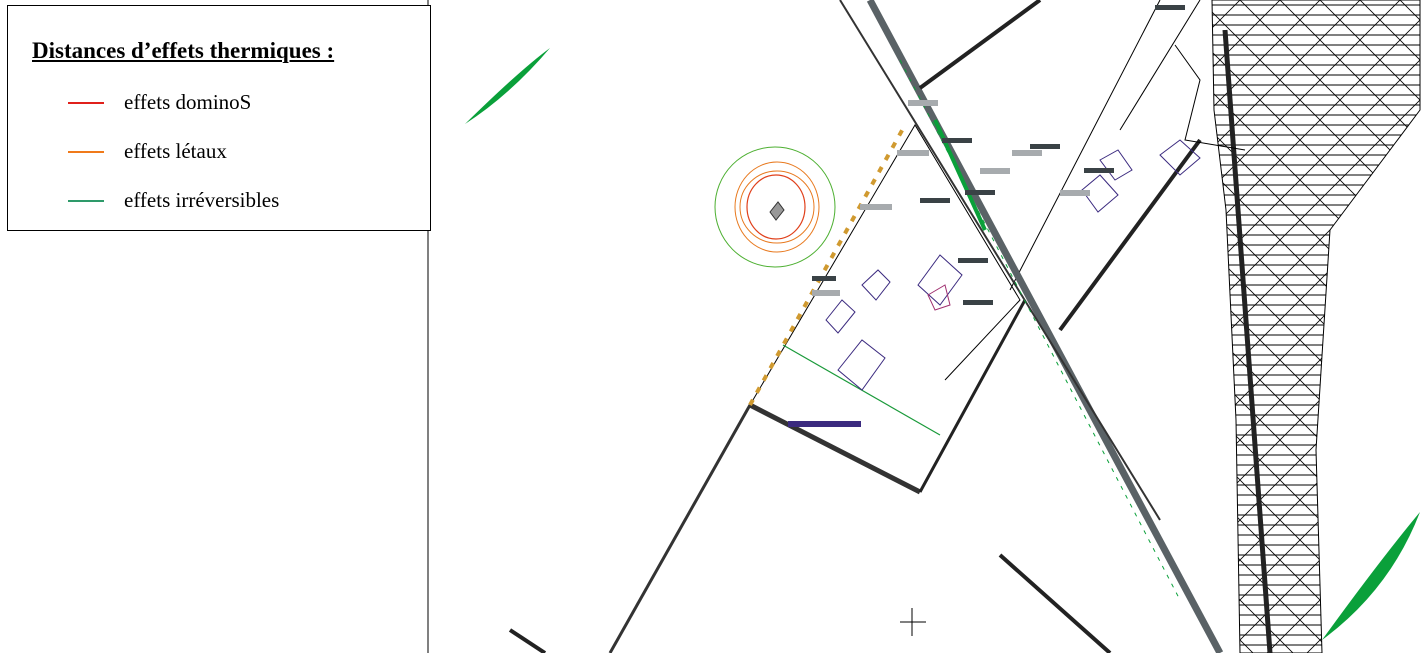 Image resolution: width=1427 pixels, height=653 pixels. What do you see at coordinates (183, 50) in the screenshot?
I see `legend-title: Distances d’effets thermiques :` at bounding box center [183, 50].